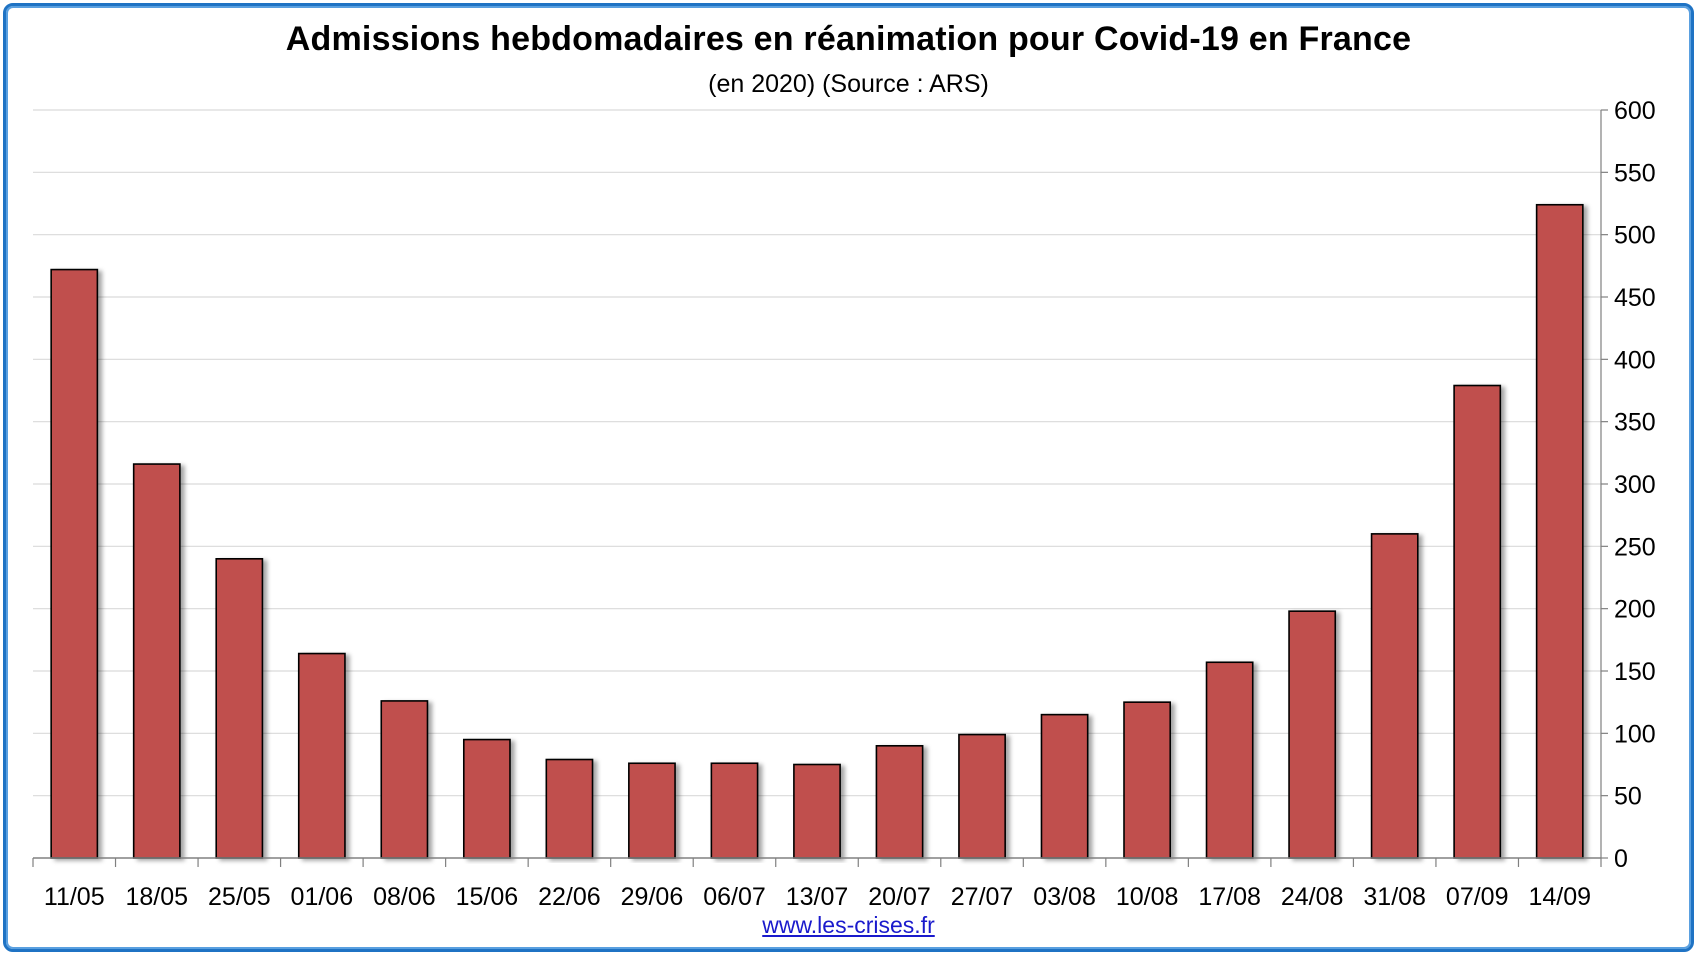 The image size is (1697, 955). What do you see at coordinates (1229, 897) in the screenshot?
I see `x-tick-label: 17/08` at bounding box center [1229, 897].